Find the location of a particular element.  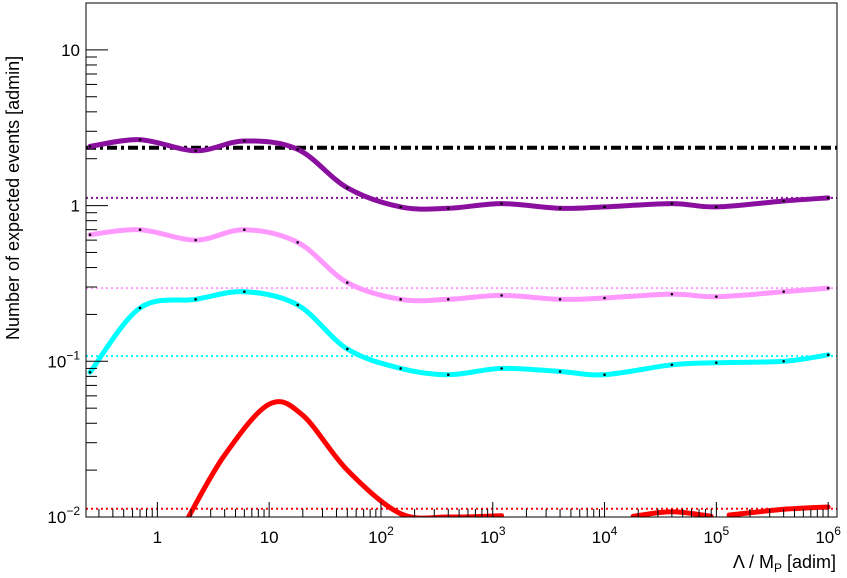

x-tick-label: 10³ is located at coordinates (493, 535).